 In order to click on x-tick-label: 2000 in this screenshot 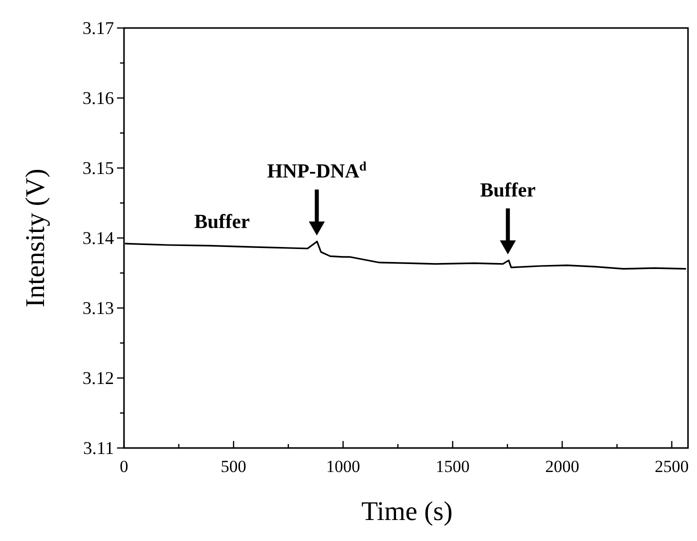, I will do `click(562, 466)`.